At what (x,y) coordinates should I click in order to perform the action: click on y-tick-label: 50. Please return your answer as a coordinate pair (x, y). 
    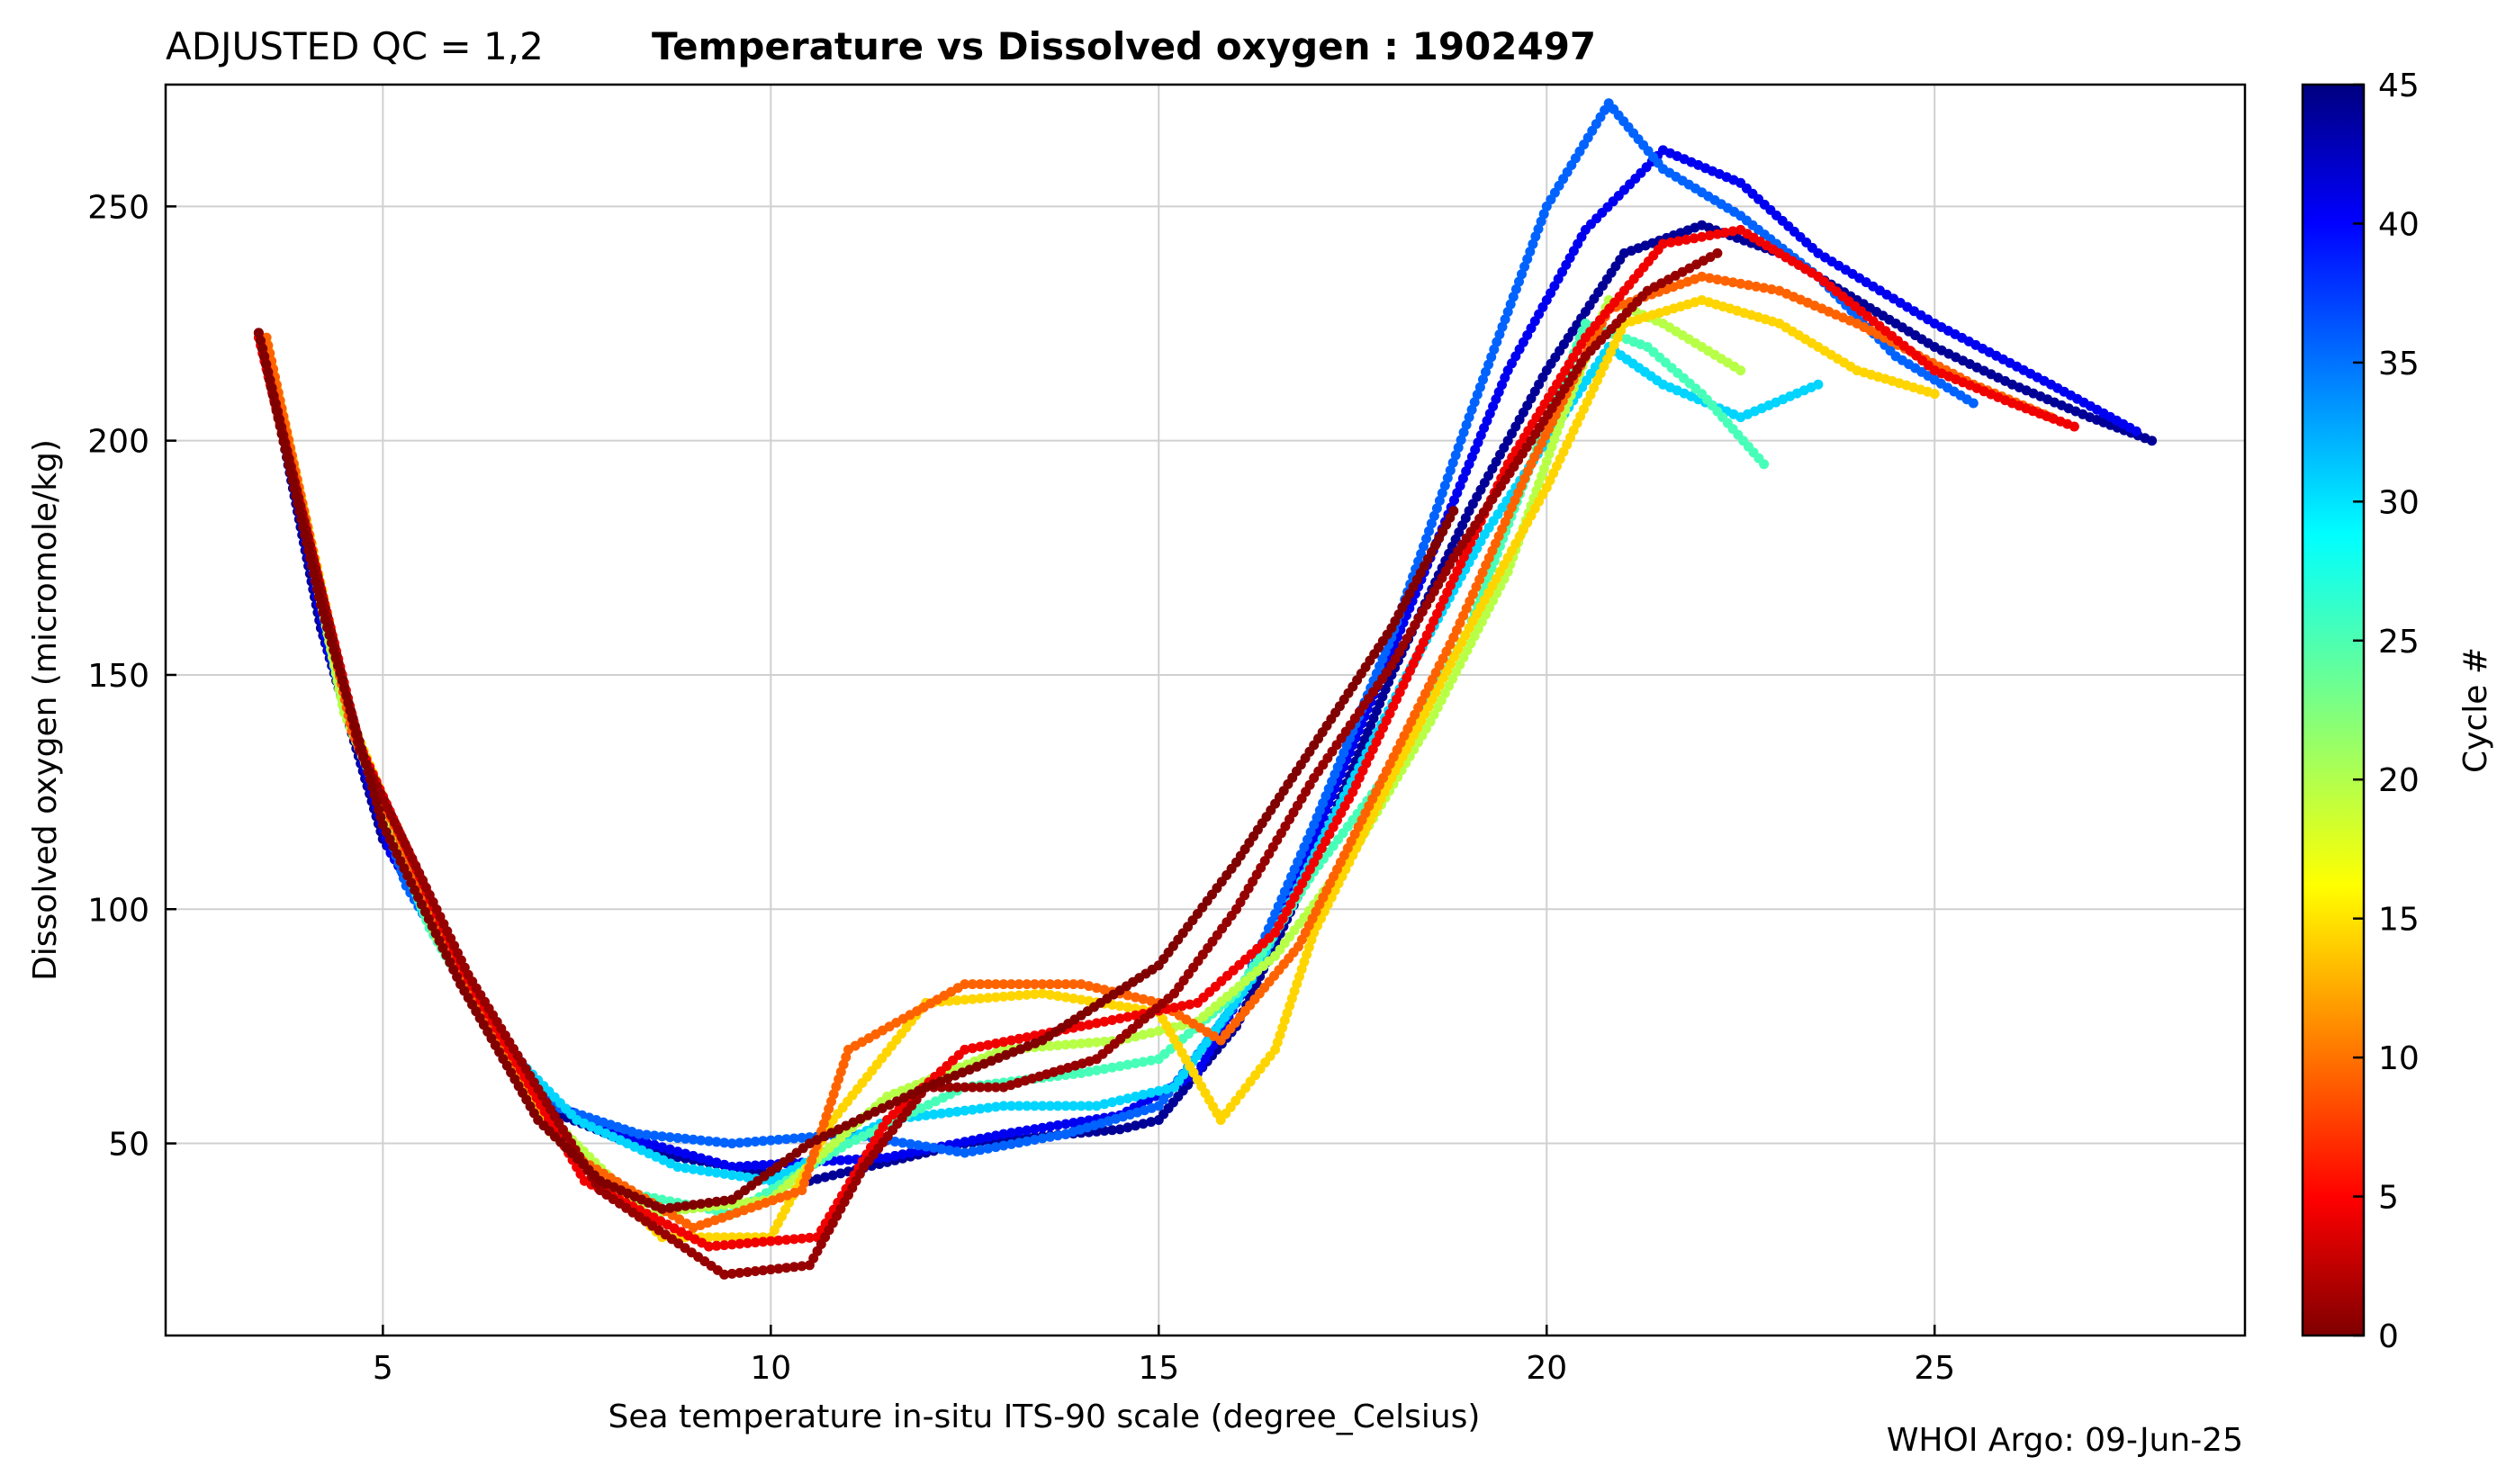
    Looking at the image, I should click on (128, 1145).